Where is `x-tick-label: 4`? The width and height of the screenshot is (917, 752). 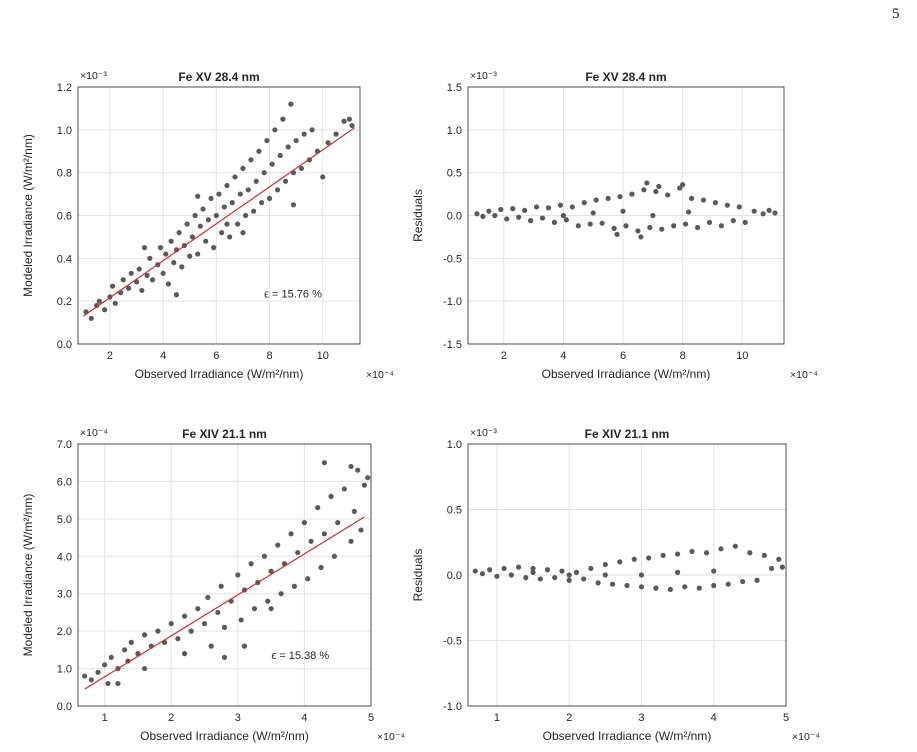 x-tick-label: 4 is located at coordinates (163, 356).